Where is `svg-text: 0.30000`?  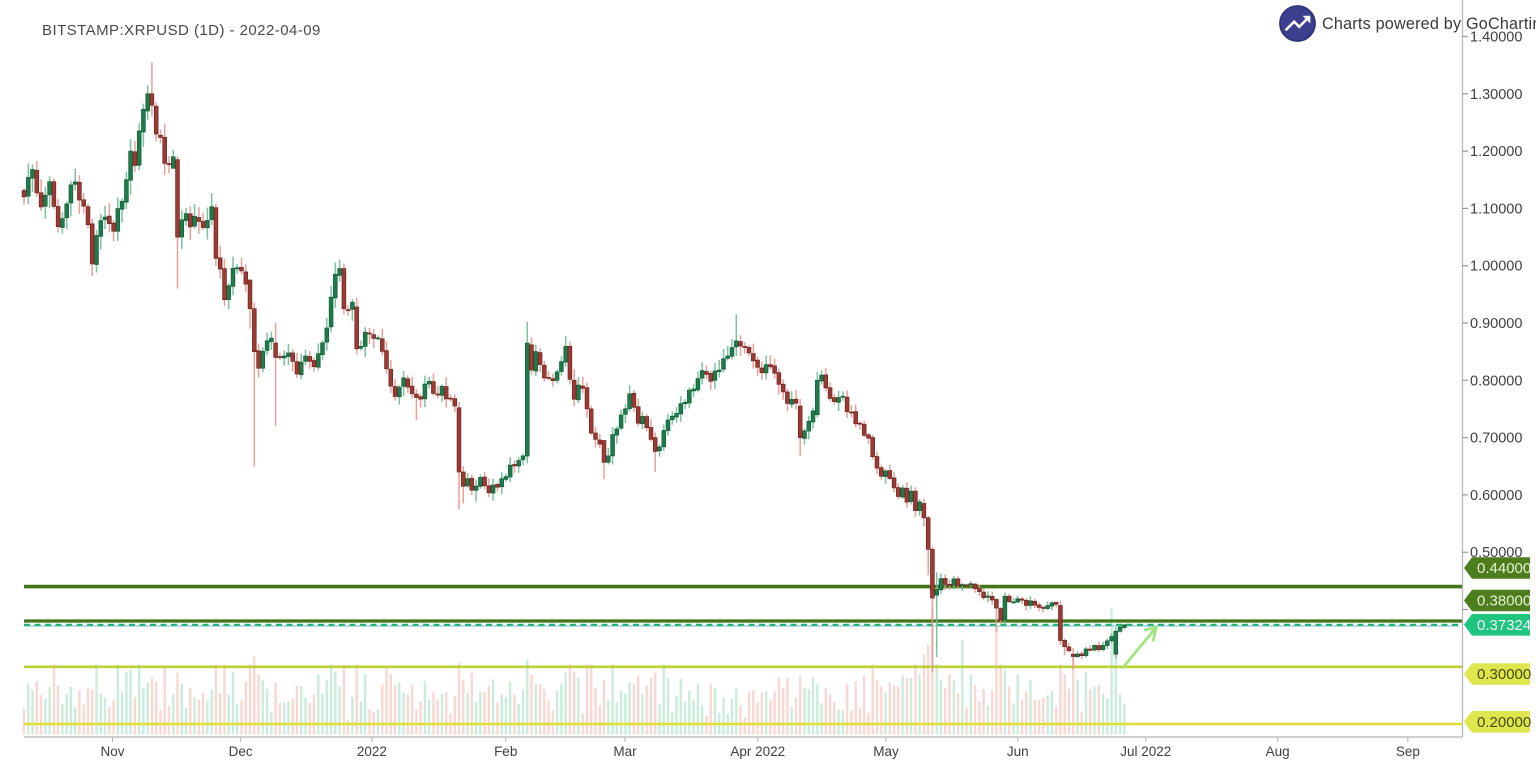 svg-text: 0.30000 is located at coordinates (1504, 674).